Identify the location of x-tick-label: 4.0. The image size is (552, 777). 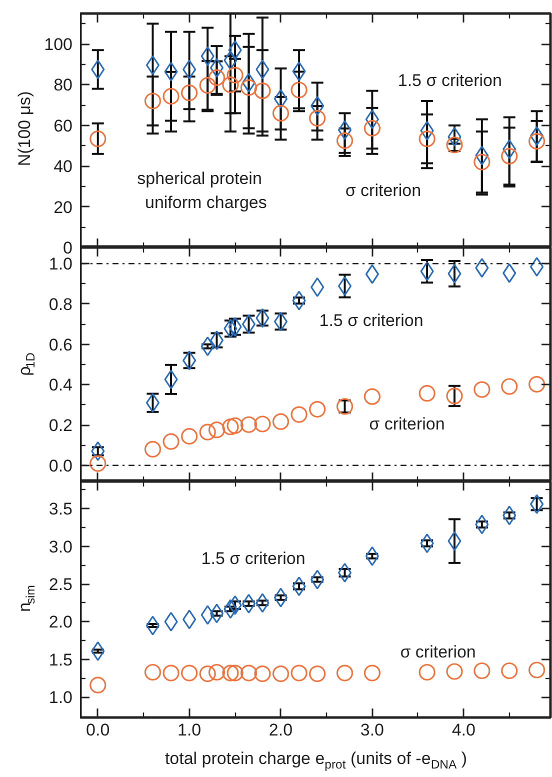
(464, 730).